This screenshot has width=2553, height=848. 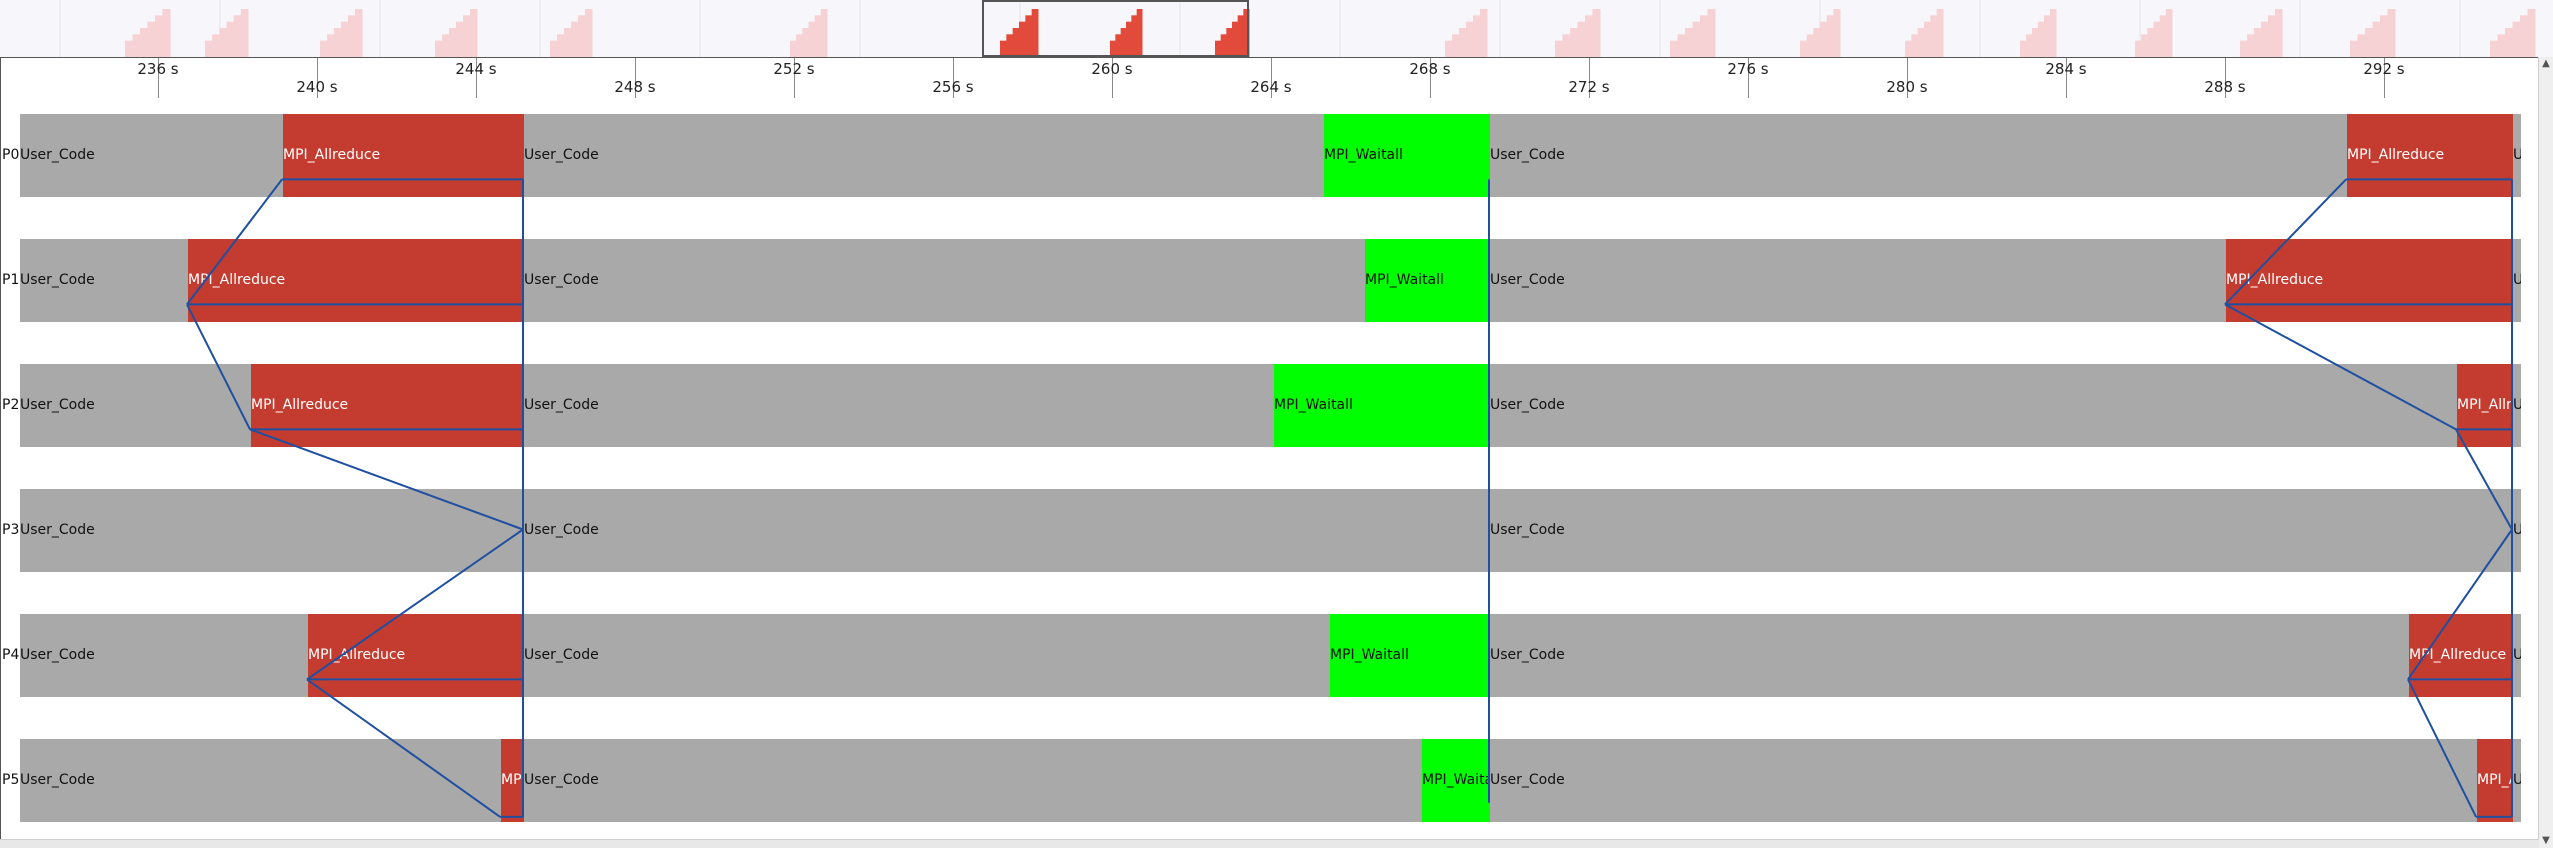 What do you see at coordinates (635, 87) in the screenshot?
I see `ruler-tick-label: 248 s` at bounding box center [635, 87].